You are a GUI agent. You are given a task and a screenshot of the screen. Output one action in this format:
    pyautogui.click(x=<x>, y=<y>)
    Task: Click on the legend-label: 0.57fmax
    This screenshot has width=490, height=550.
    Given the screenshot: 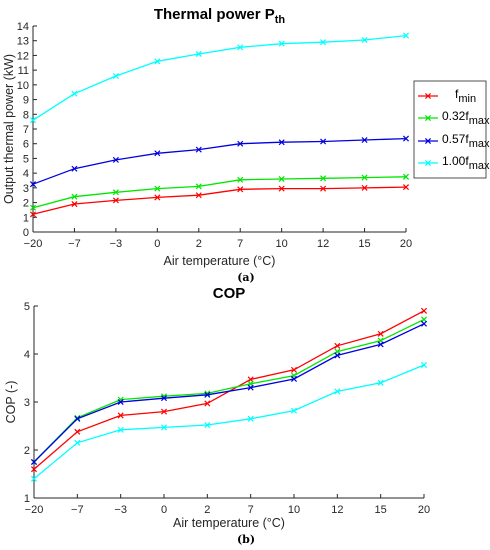 What is the action you would take?
    pyautogui.click(x=466, y=141)
    